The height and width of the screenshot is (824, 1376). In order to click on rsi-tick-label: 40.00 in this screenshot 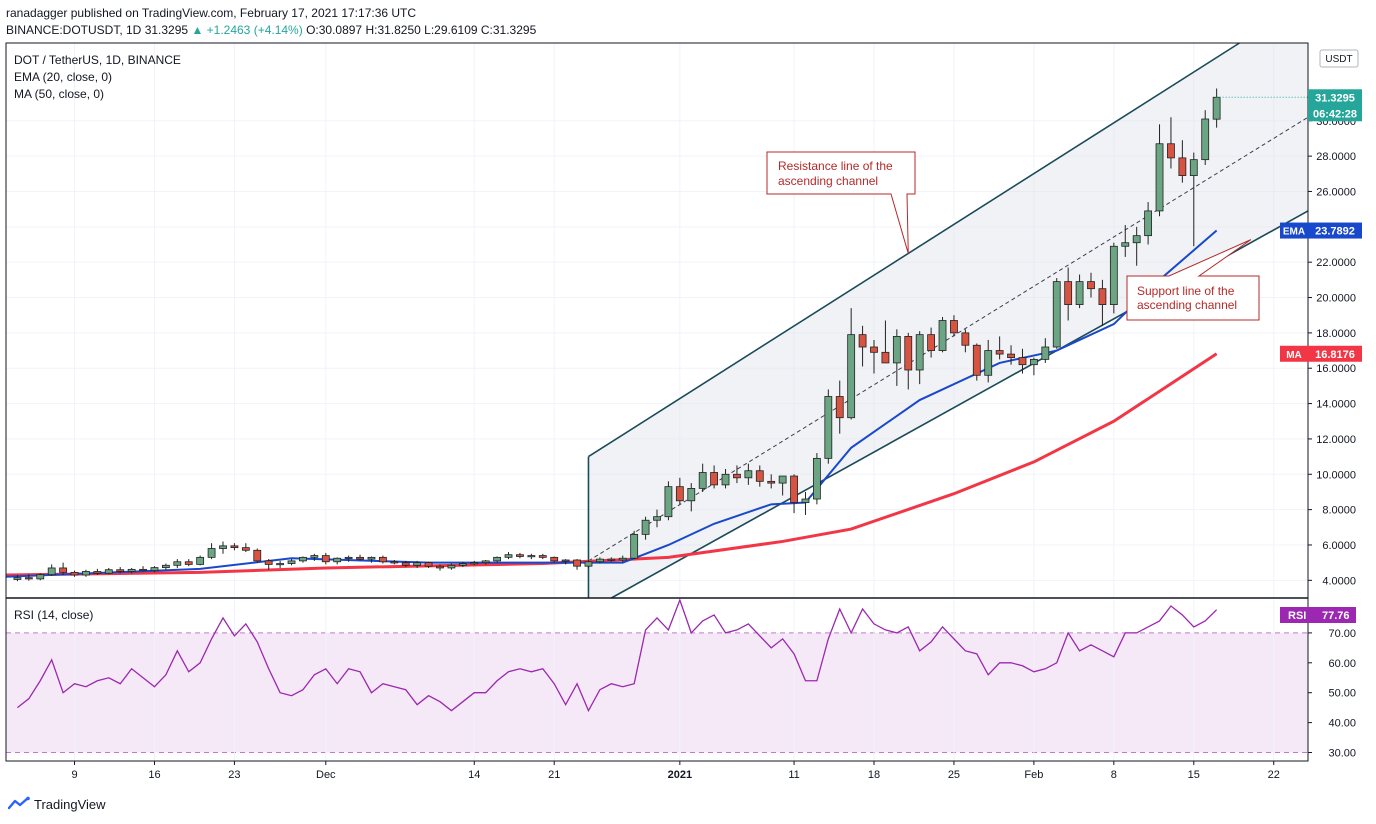, I will do `click(1342, 724)`.